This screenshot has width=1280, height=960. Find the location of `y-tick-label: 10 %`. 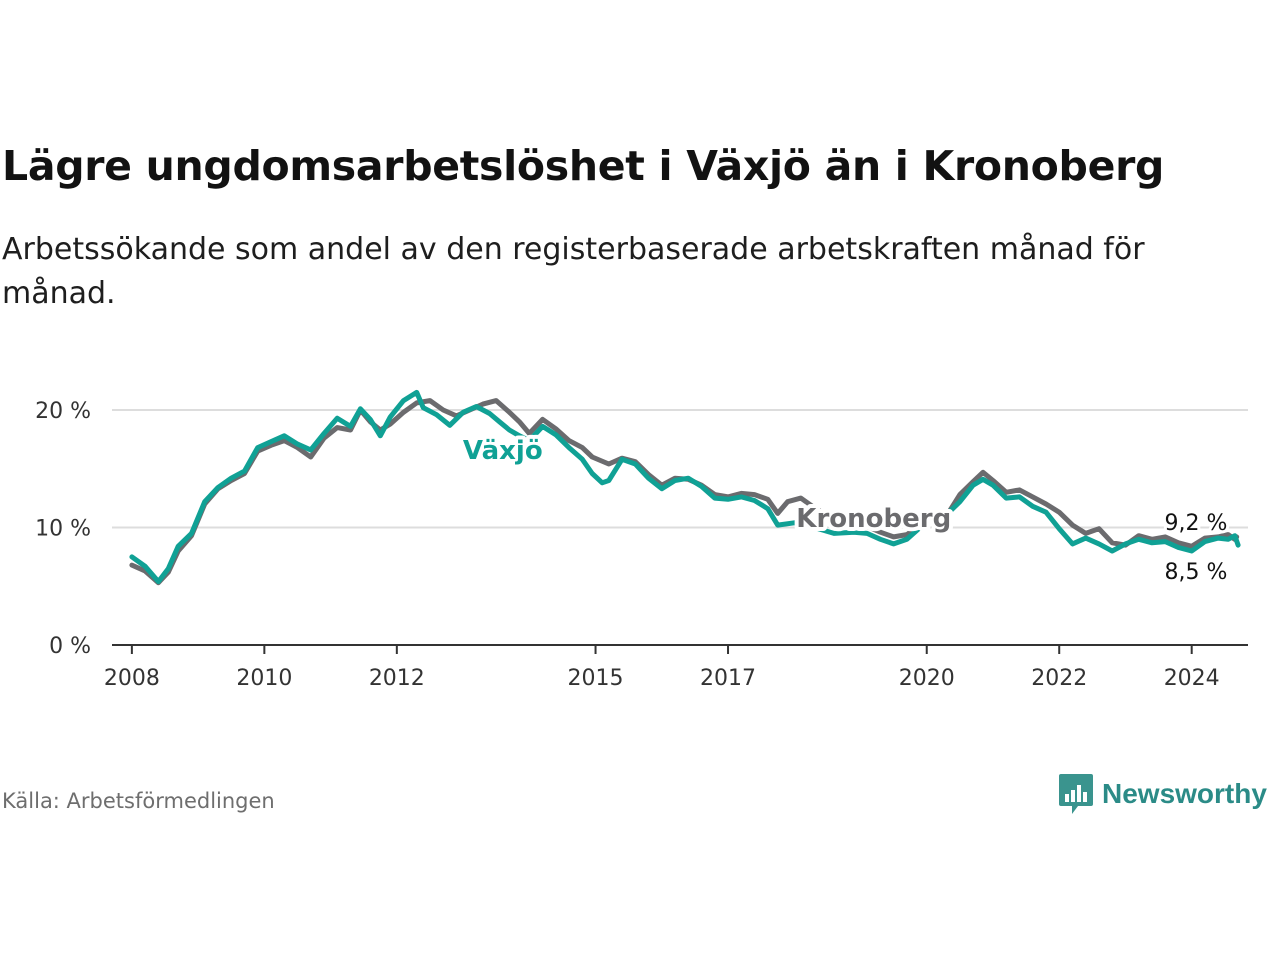

y-tick-label: 10 % is located at coordinates (63, 529).